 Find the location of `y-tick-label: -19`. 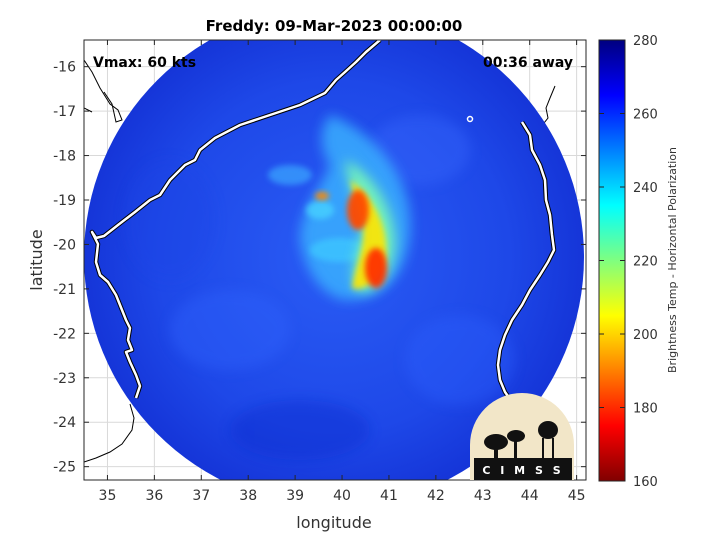

y-tick-label: -19 is located at coordinates (64, 201).